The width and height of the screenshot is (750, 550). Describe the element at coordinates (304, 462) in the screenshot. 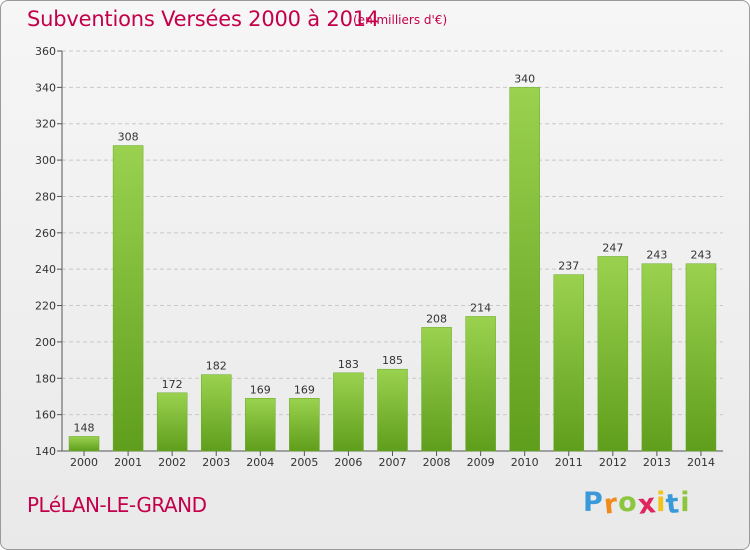

I see `x-tick-label-2005: 2005` at that location.